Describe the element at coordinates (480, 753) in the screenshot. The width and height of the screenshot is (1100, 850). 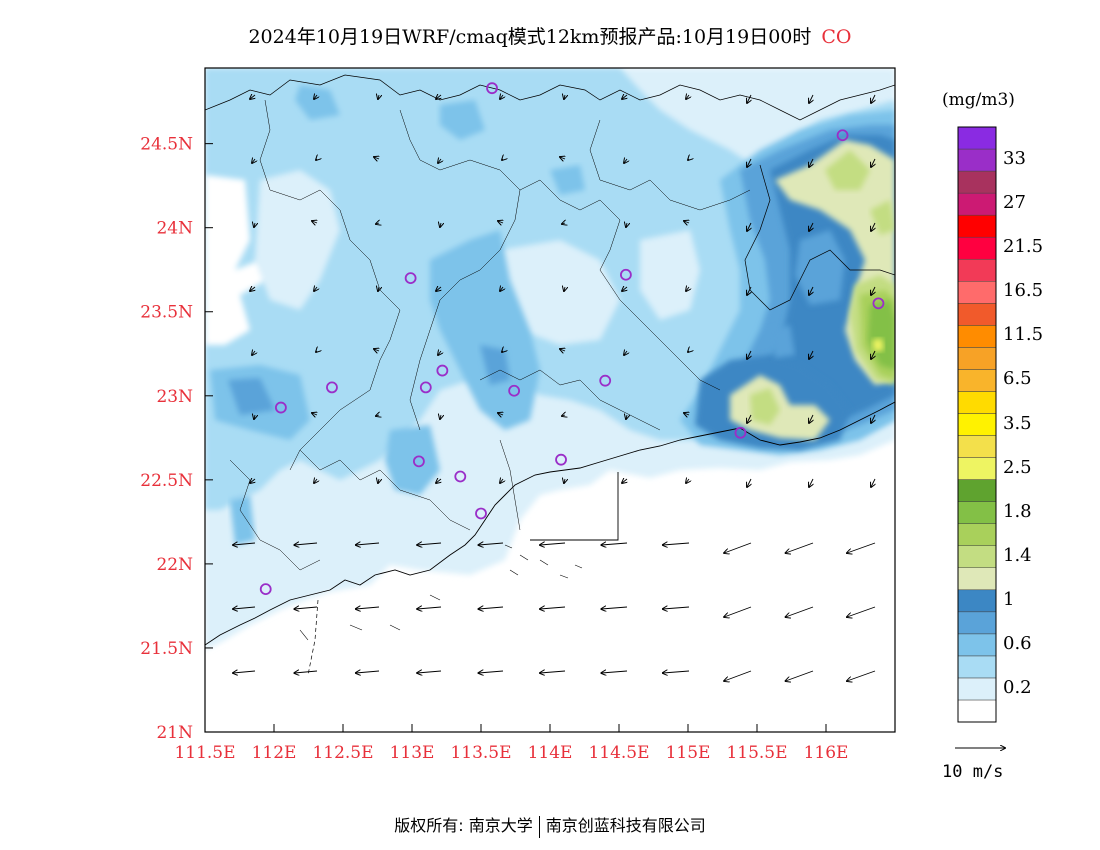
I see `lon-tick-label: 113.5E` at that location.